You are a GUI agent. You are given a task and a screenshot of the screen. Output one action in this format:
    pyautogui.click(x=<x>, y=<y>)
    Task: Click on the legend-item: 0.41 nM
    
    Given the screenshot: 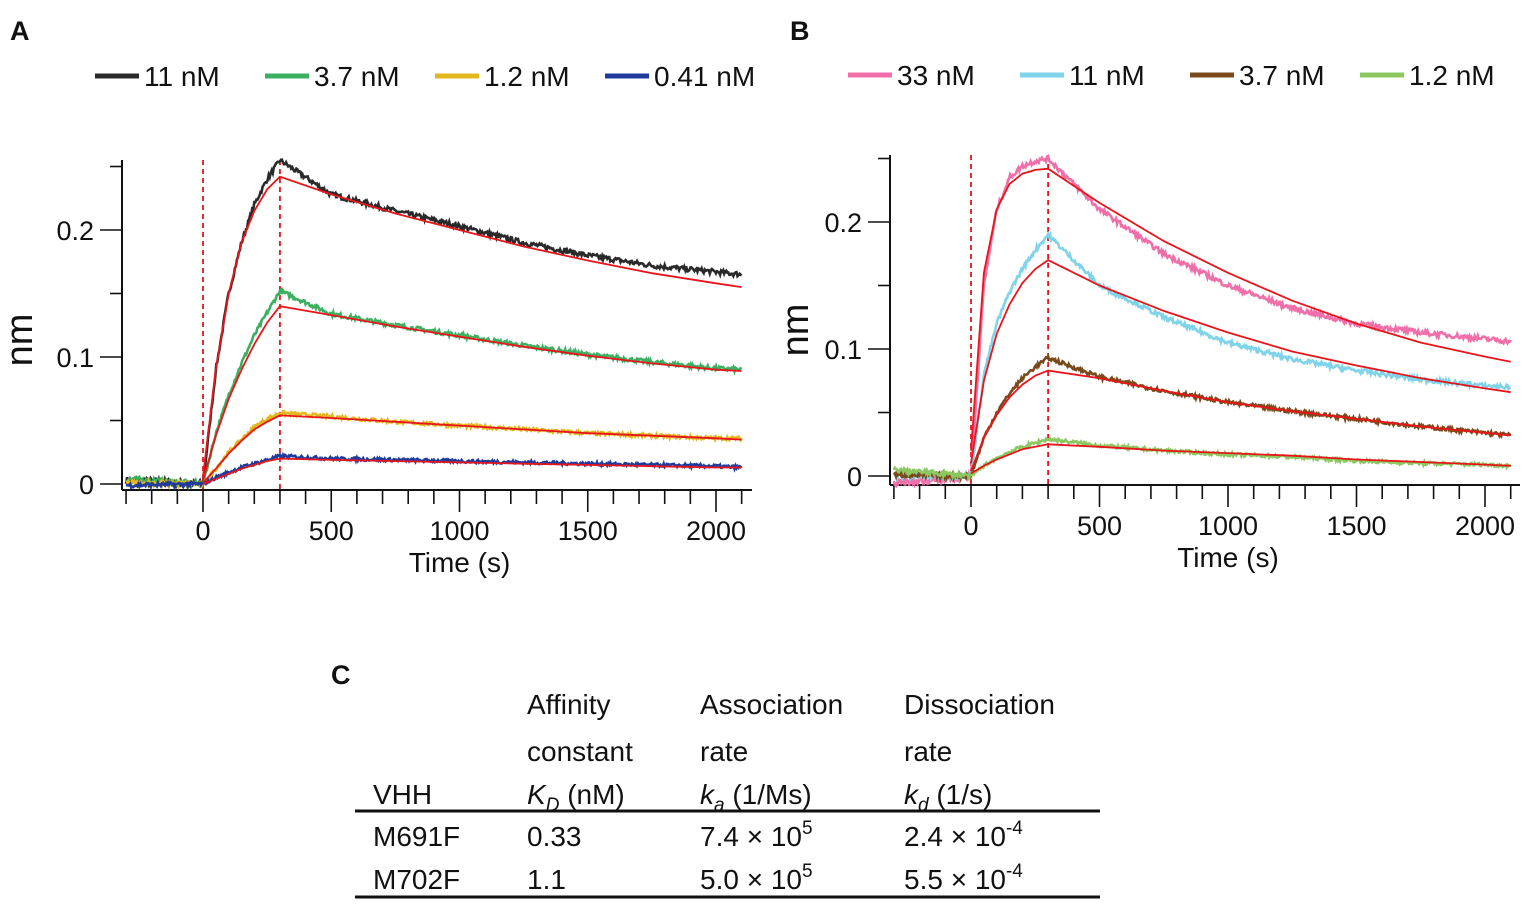 What is the action you would take?
    pyautogui.click(x=680, y=76)
    